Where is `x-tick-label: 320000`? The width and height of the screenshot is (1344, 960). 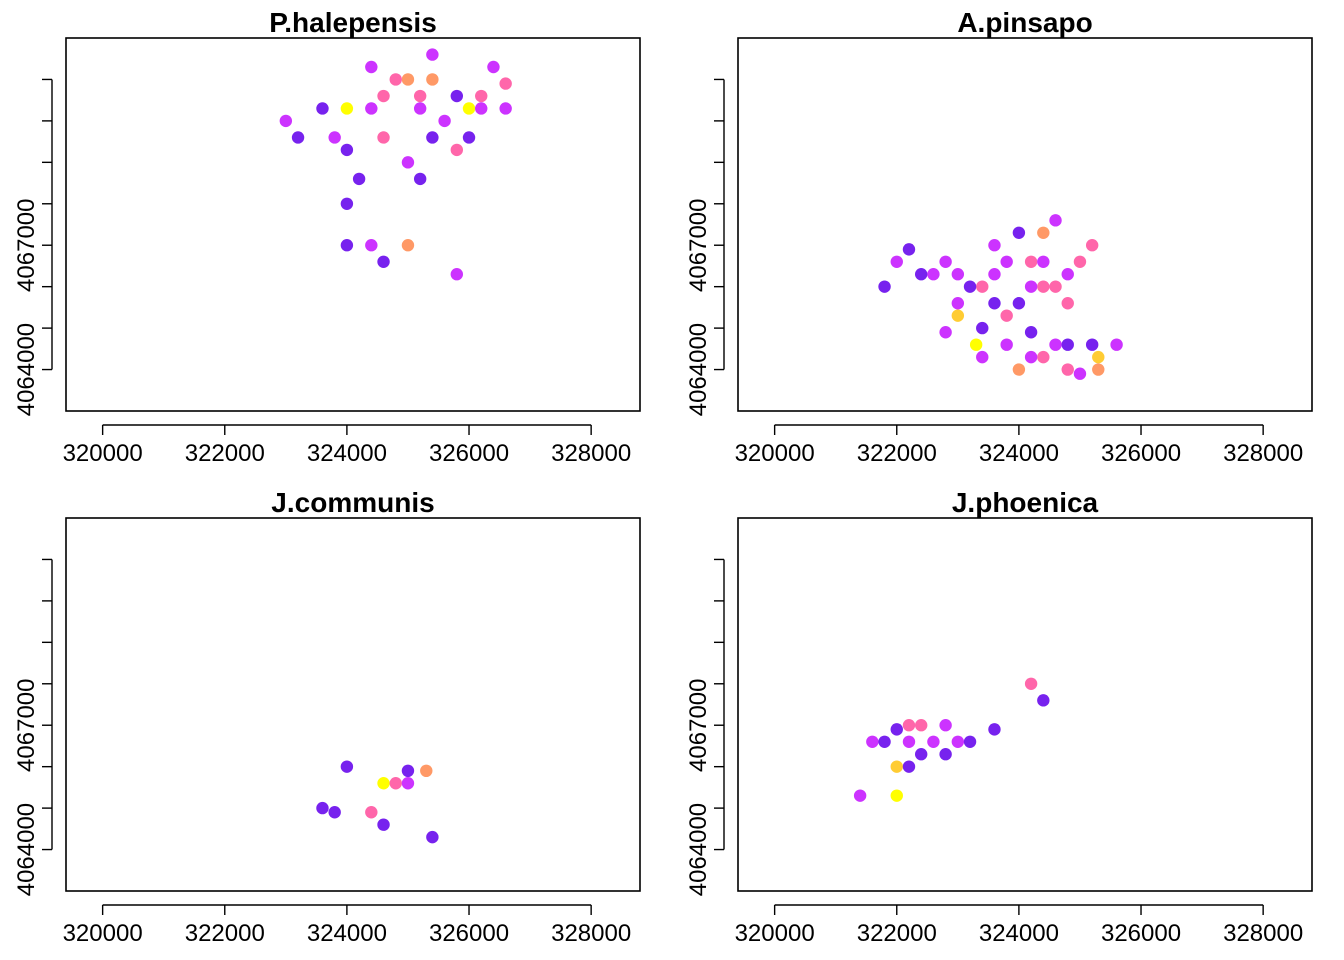 x-tick-label: 320000 is located at coordinates (103, 453).